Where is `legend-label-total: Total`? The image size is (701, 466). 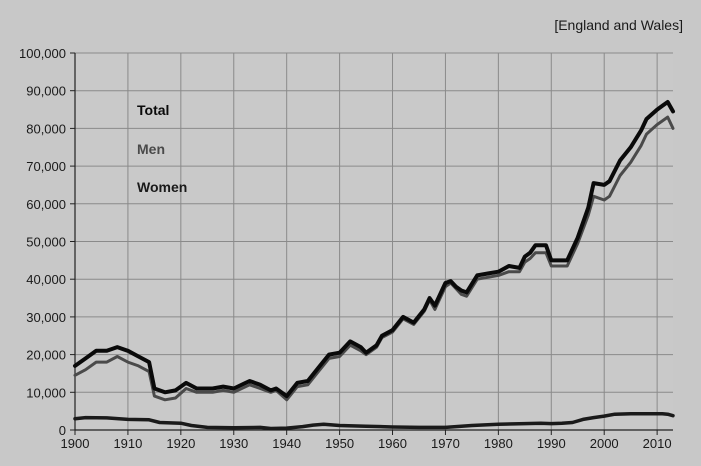 legend-label-total: Total is located at coordinates (153, 110).